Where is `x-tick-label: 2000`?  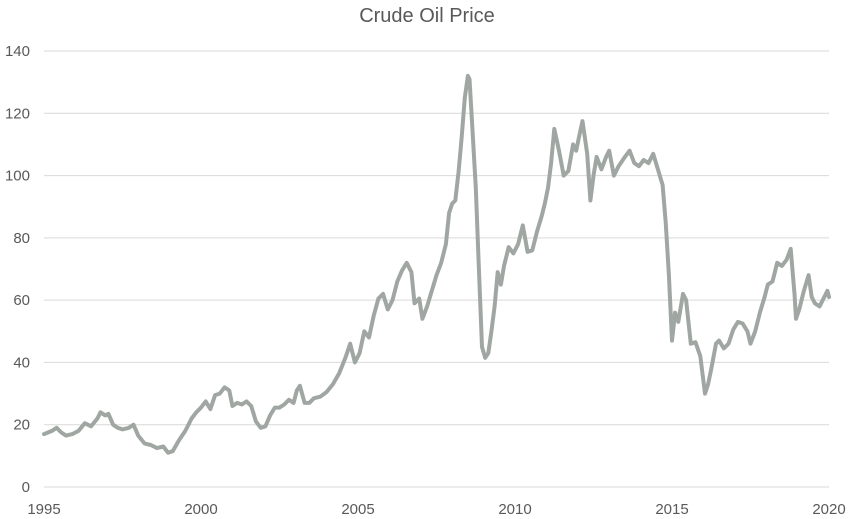
x-tick-label: 2000 is located at coordinates (200, 509).